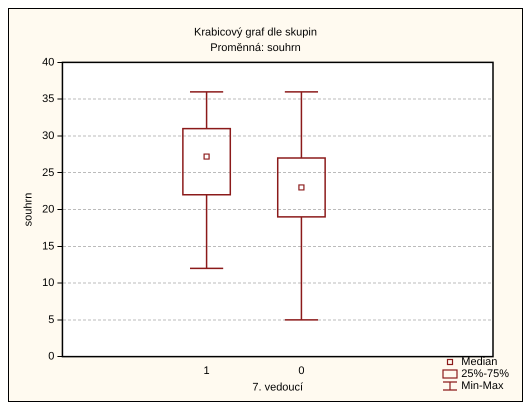 The height and width of the screenshot is (410, 531). Describe the element at coordinates (28, 209) in the screenshot. I see `y-axis-title: souhrn` at that location.